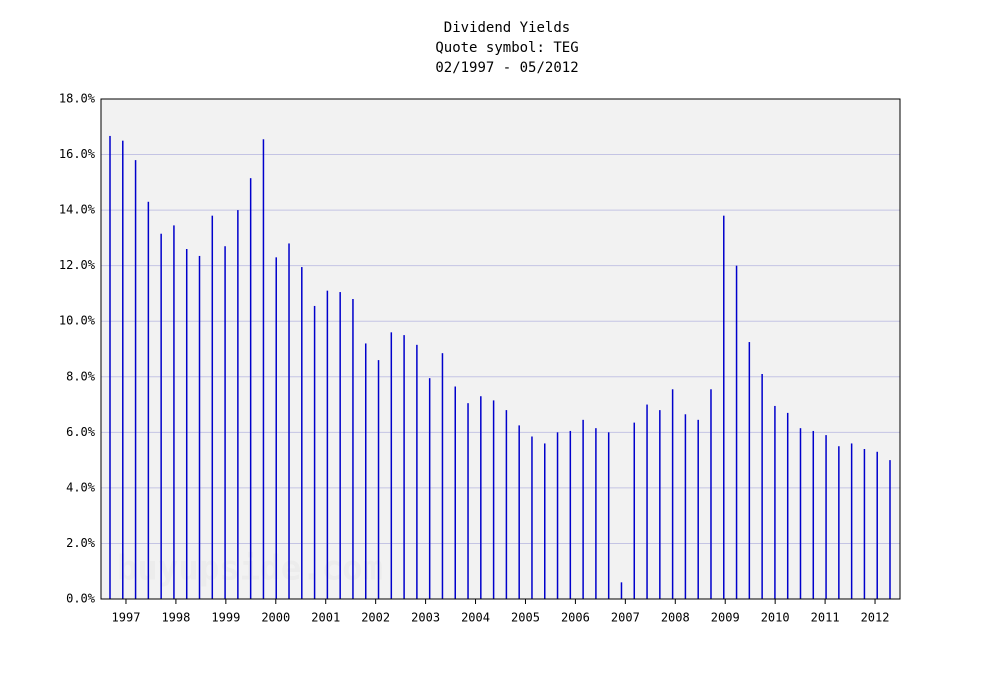  I want to click on date-range: 02/1997 - 05/2012, so click(506, 68).